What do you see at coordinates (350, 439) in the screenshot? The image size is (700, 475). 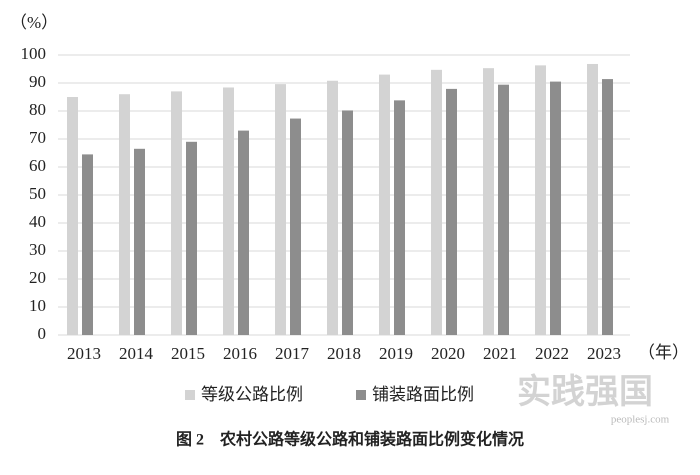 I see `caption: 图 2 农村公路等级公路和铺装路面比例变化情况` at bounding box center [350, 439].